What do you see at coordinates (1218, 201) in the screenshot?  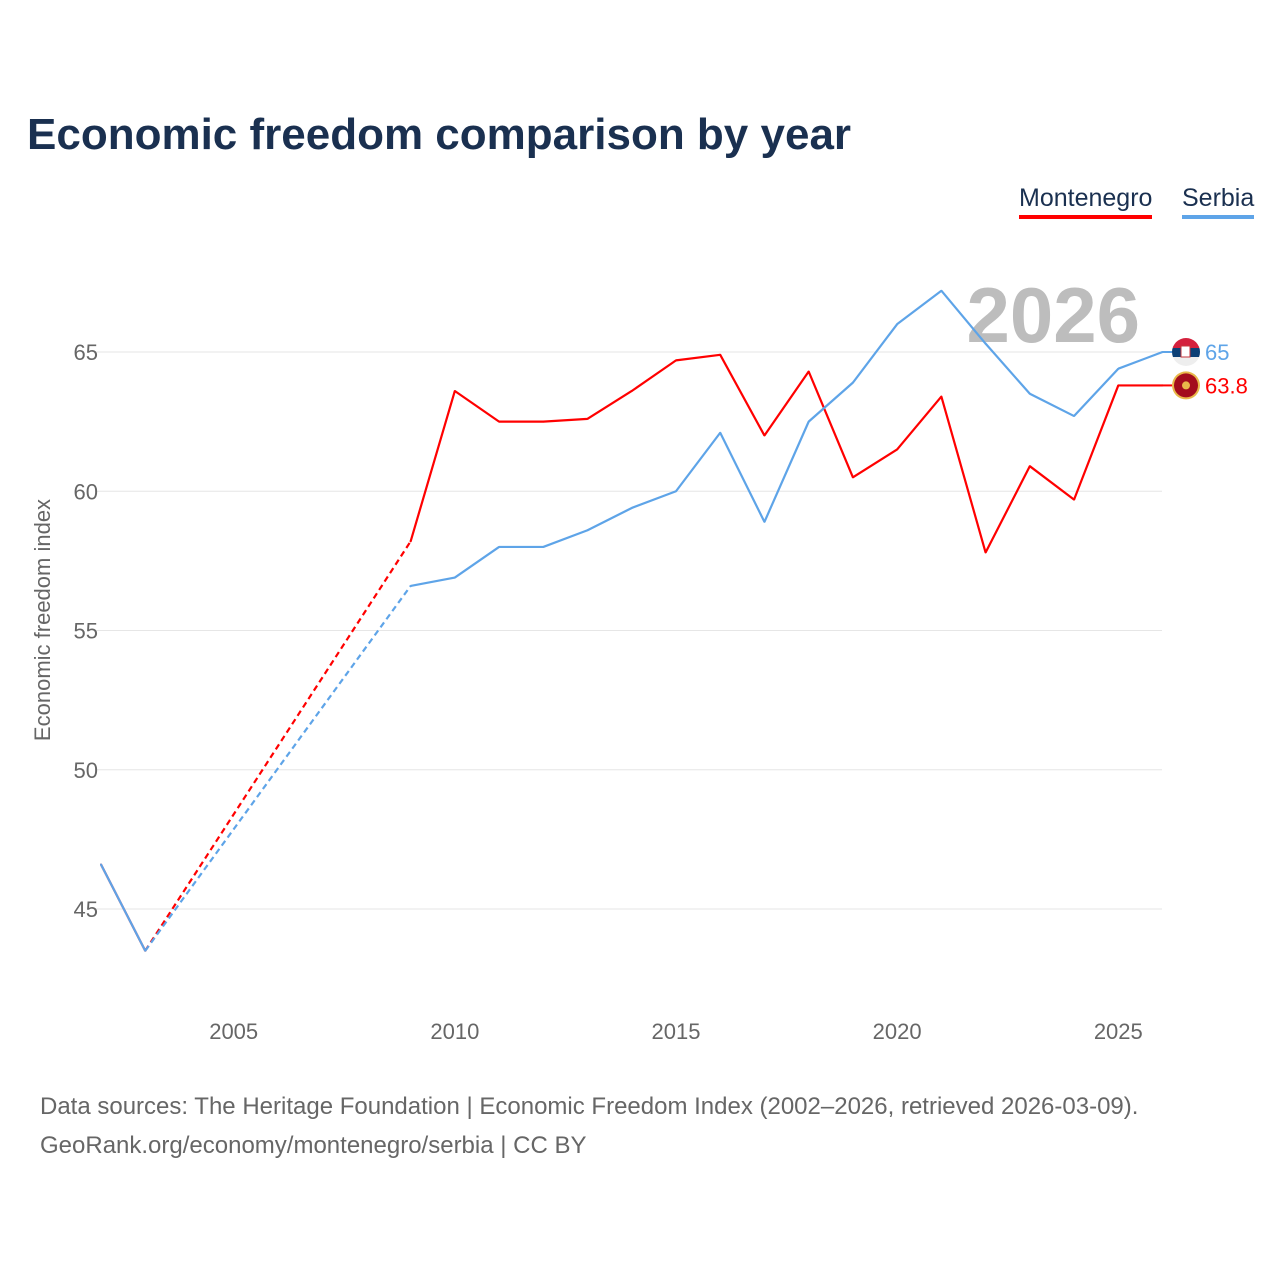 I see `legend-serbia: Serbia` at bounding box center [1218, 201].